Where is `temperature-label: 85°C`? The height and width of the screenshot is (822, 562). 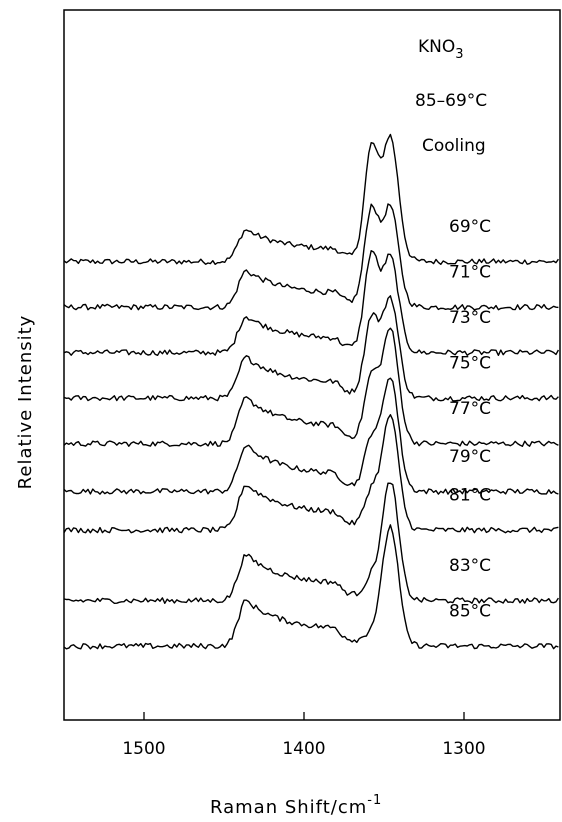 temperature-label: 85°C is located at coordinates (470, 612).